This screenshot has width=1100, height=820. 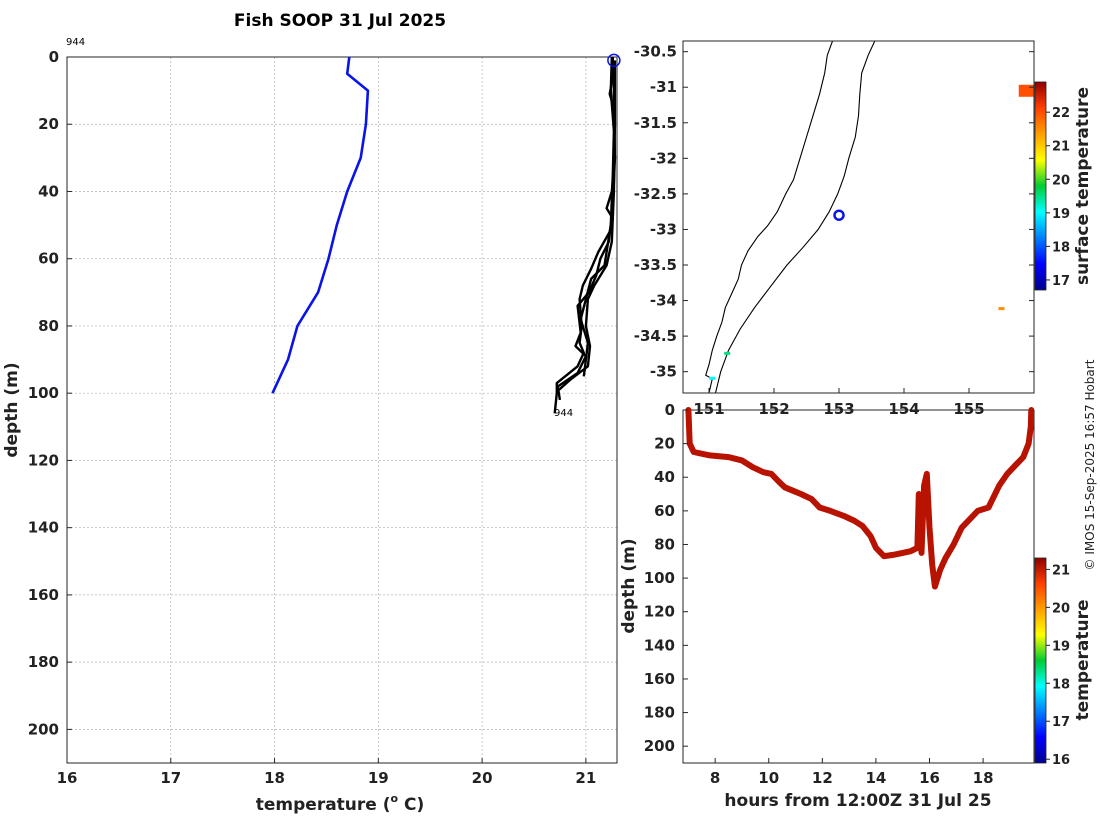 I want to click on profile-y-ticks: 0 20 40 60 80 100 120 140 160 180 200, so click(x=50, y=393).